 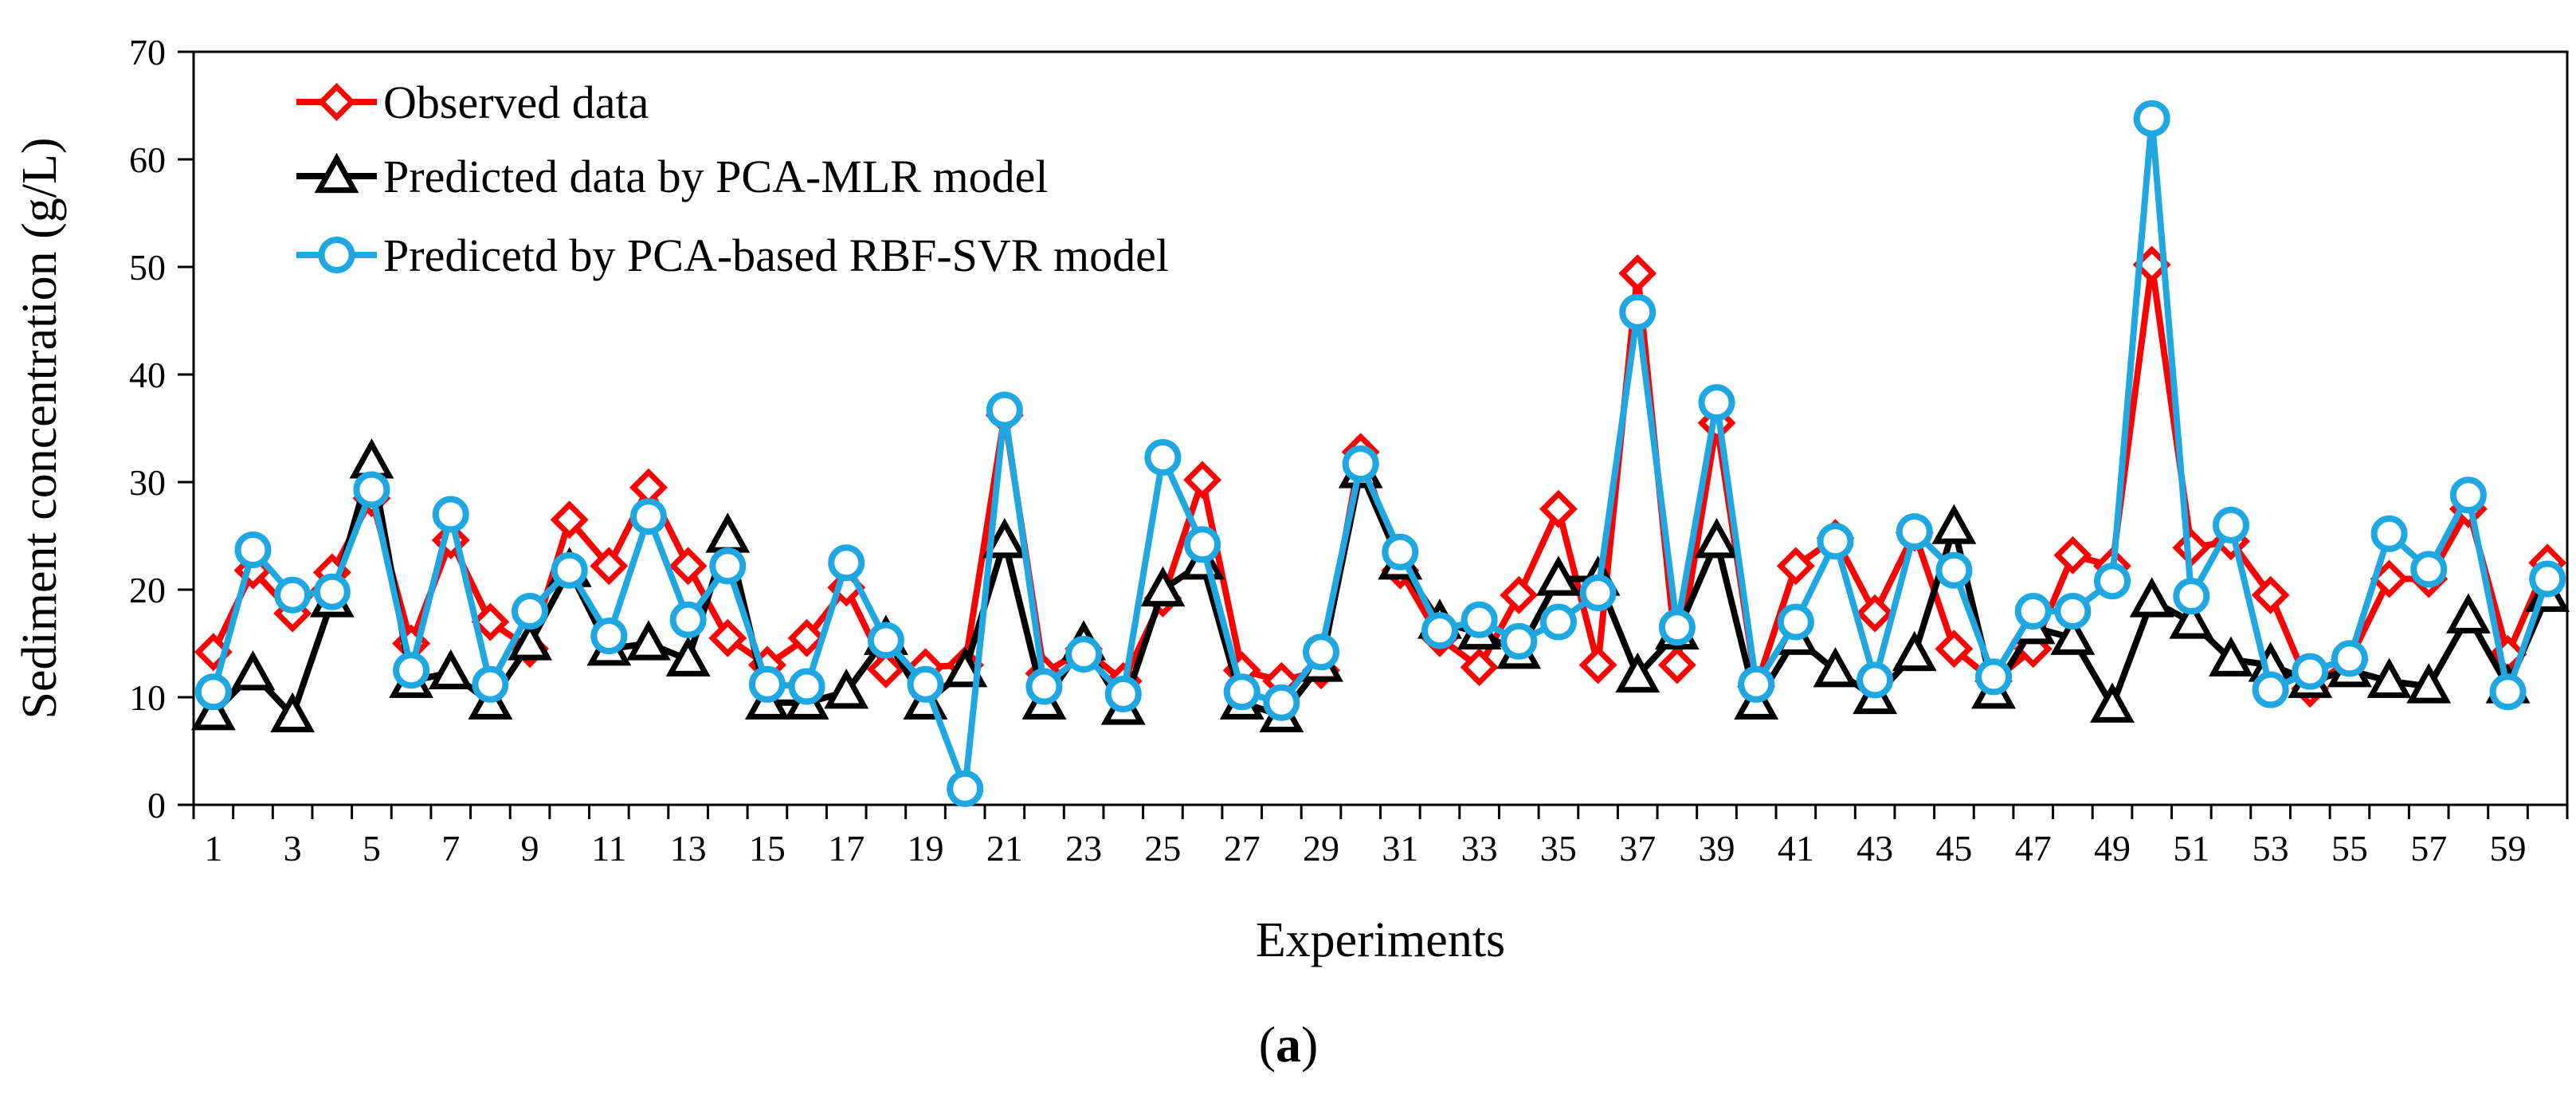 I want to click on x-tick-label: 11, so click(x=608, y=848).